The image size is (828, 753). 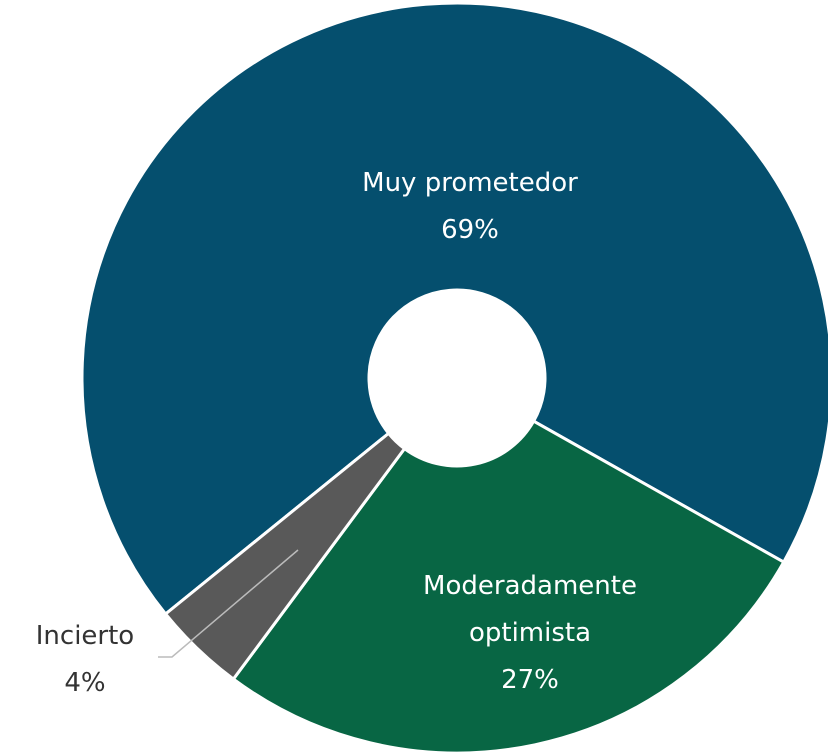 What do you see at coordinates (228, 603) in the screenshot?
I see `leader-line` at bounding box center [228, 603].